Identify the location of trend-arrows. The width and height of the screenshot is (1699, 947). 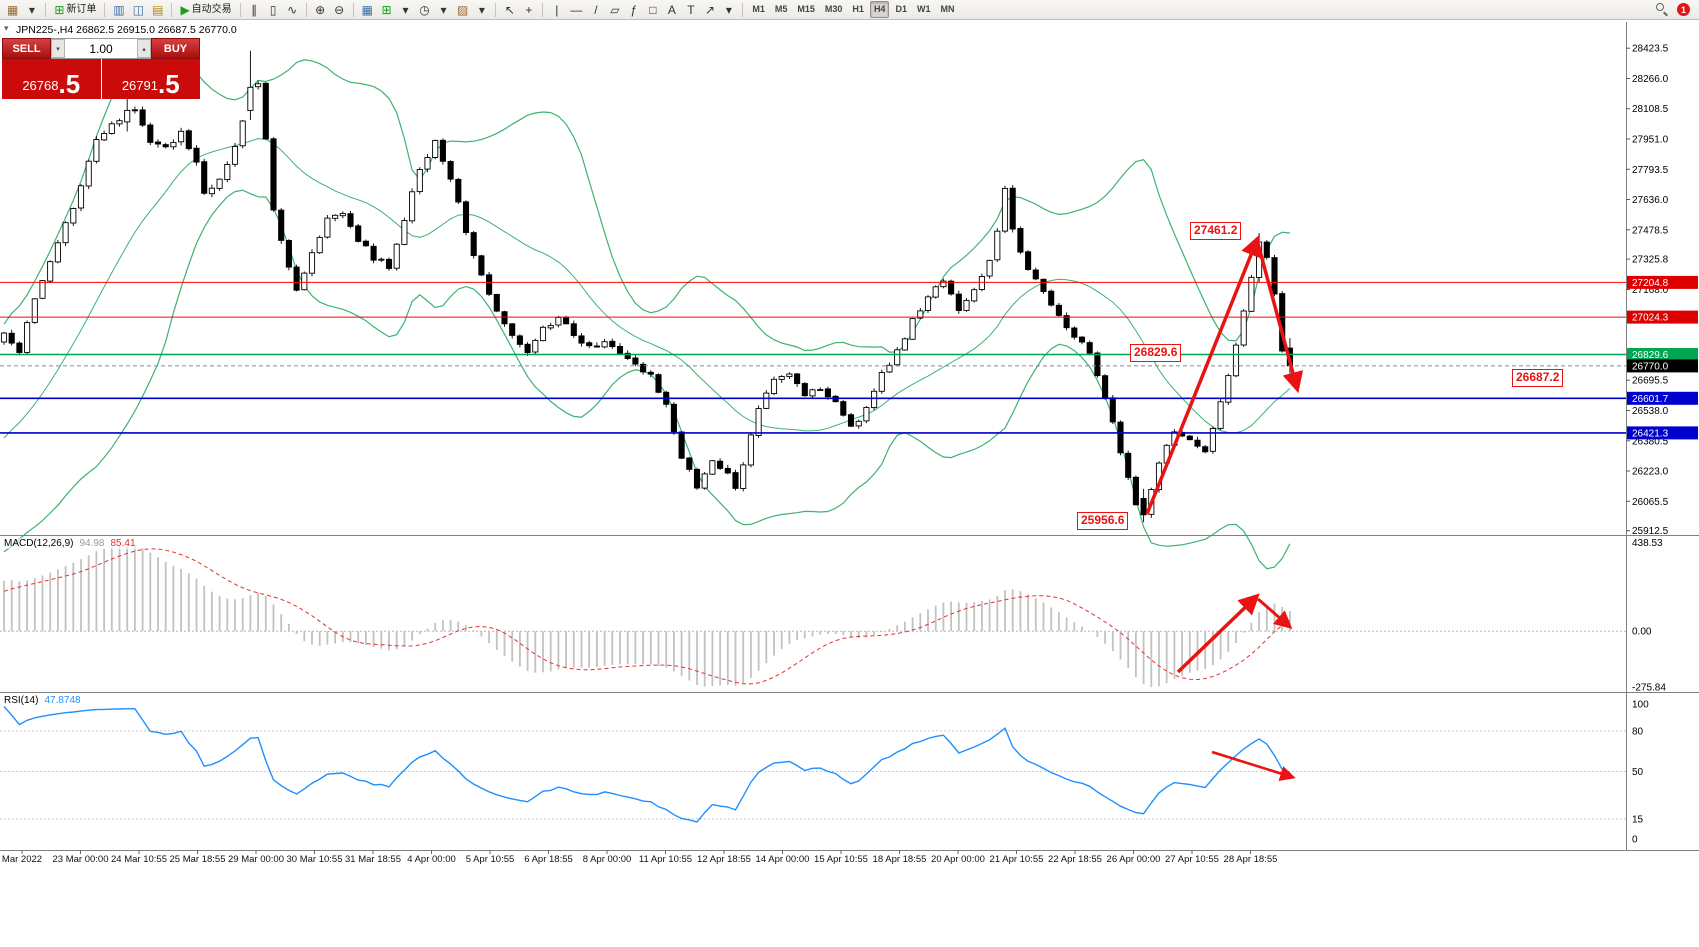
(1224, 508).